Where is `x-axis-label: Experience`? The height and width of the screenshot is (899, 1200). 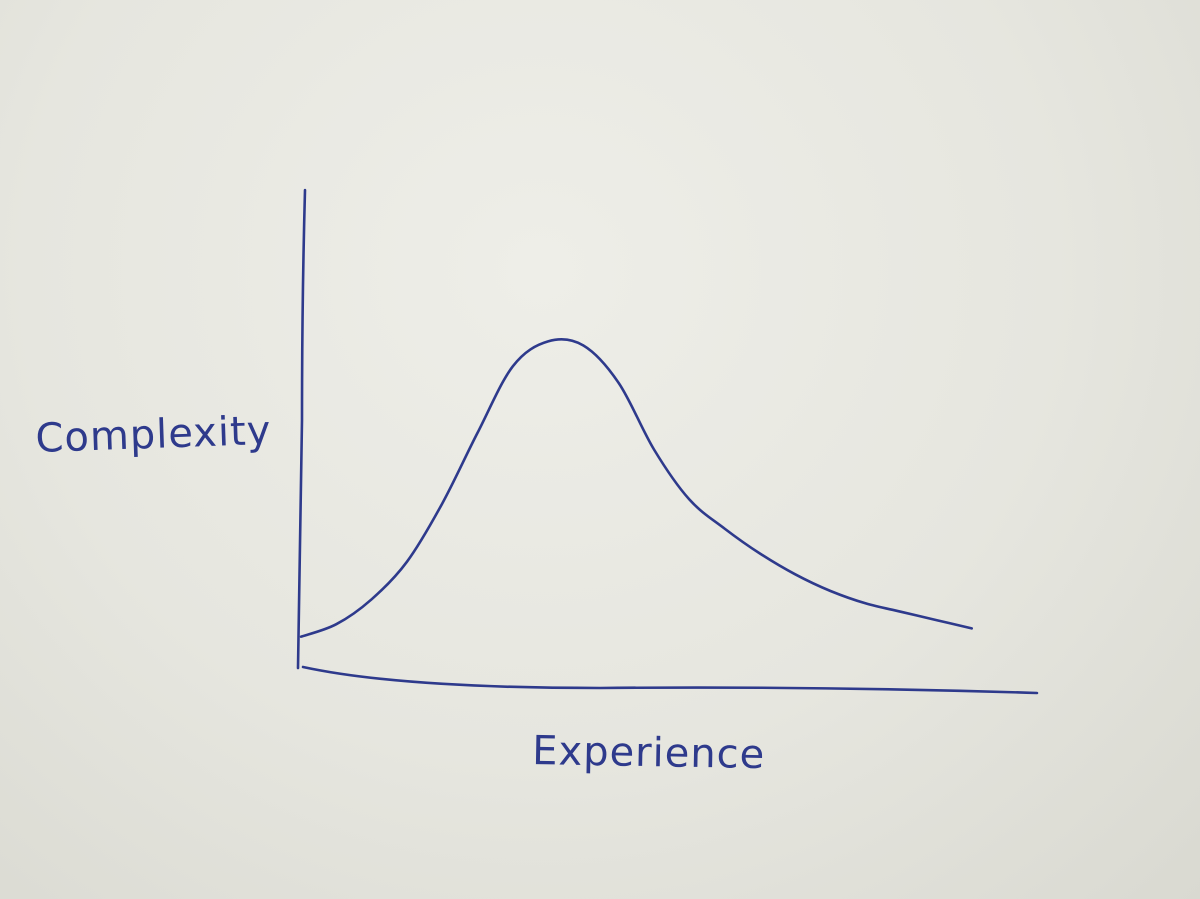 x-axis-label: Experience is located at coordinates (649, 753).